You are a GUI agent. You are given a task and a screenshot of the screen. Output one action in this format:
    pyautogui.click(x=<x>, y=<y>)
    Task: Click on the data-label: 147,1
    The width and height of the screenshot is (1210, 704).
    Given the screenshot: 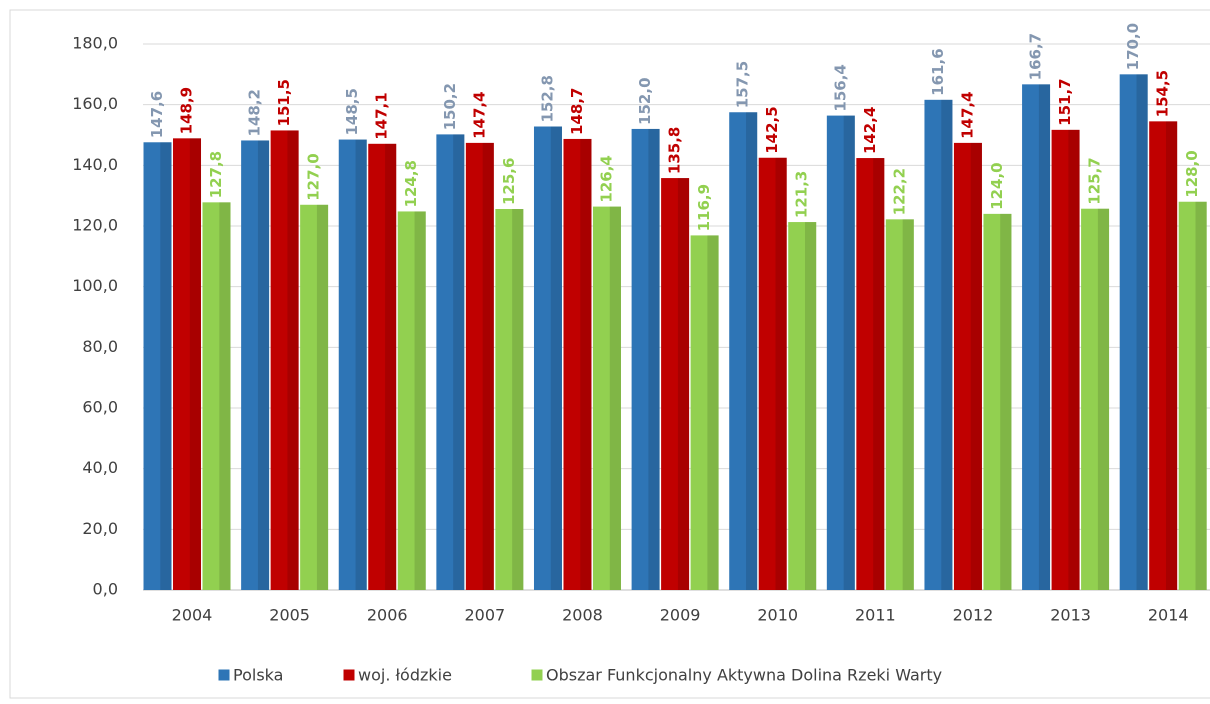 What is the action you would take?
    pyautogui.click(x=382, y=115)
    